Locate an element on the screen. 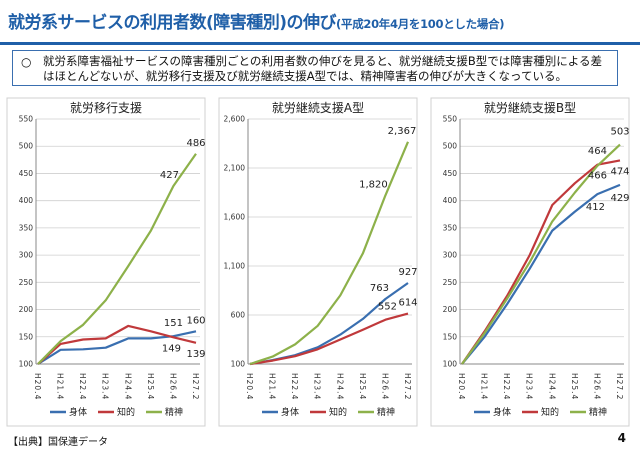 This screenshot has height=451, width=640. data-label: 503 is located at coordinates (619, 132).